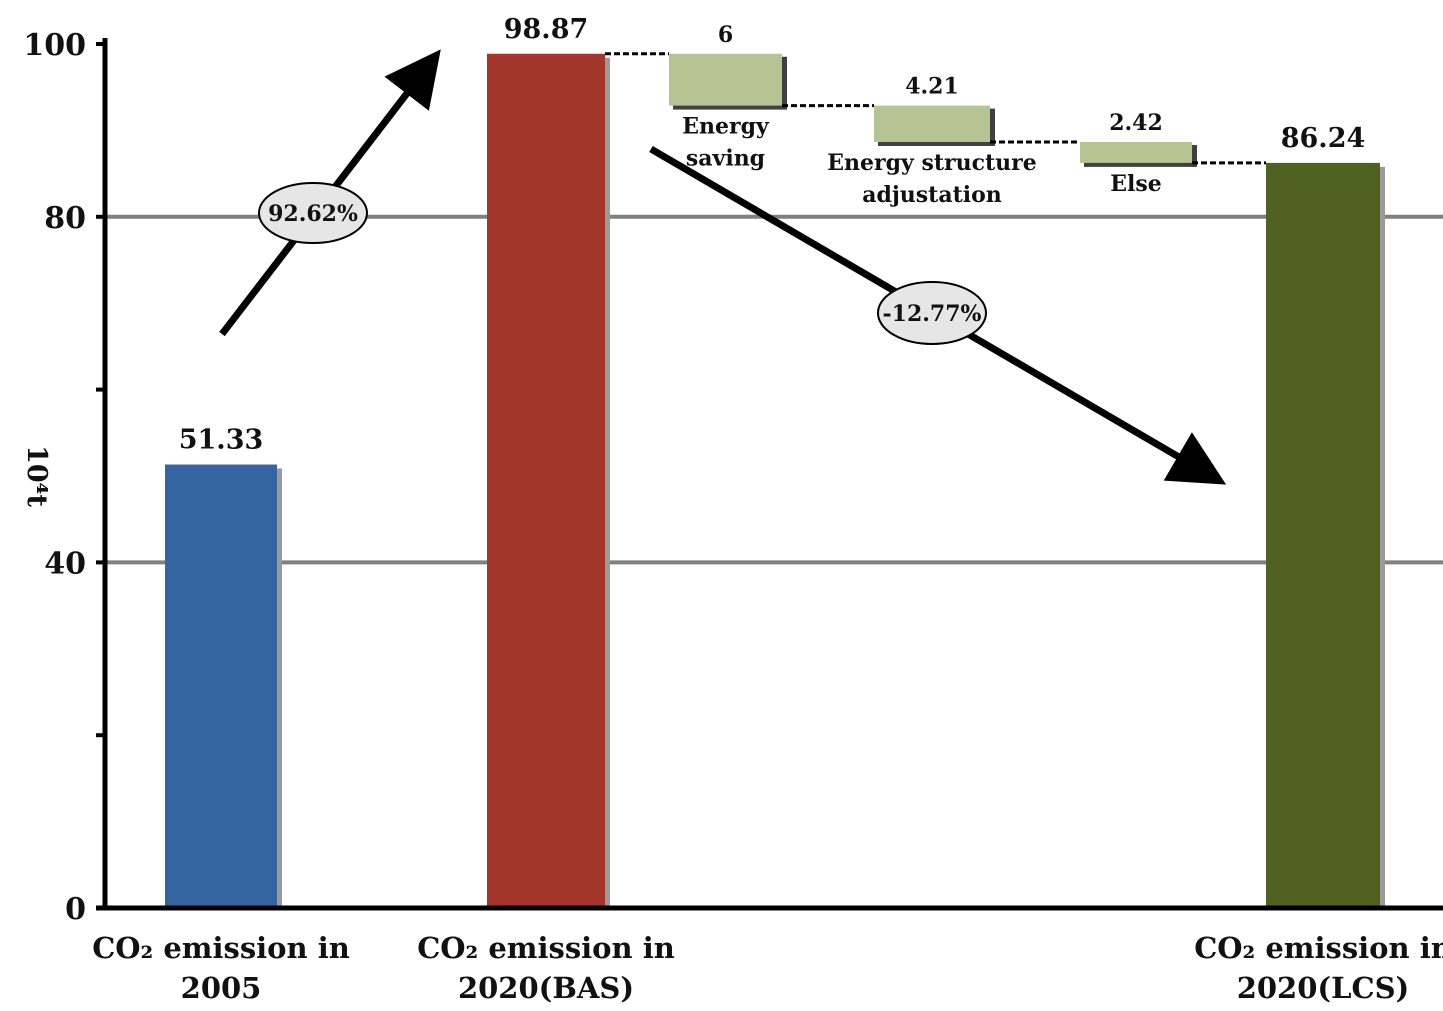 The width and height of the screenshot is (1443, 1011). What do you see at coordinates (932, 87) in the screenshot?
I see `energy-structure-adjustation-value-label: 4.21` at bounding box center [932, 87].